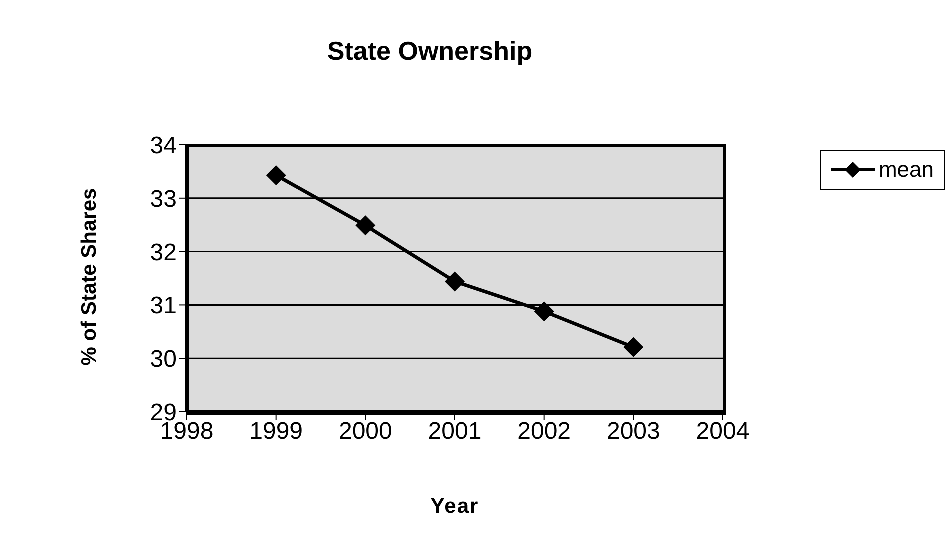 This screenshot has height=547, width=945. Describe the element at coordinates (455, 507) in the screenshot. I see `x-axis-title: Year` at that location.